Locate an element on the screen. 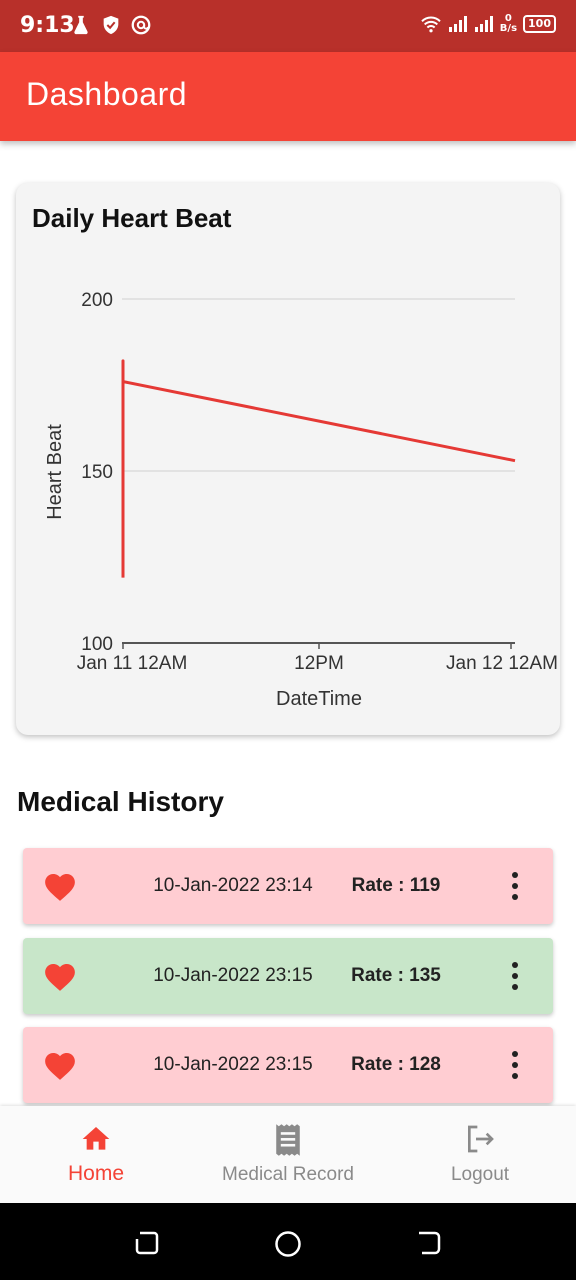 Image resolution: width=576 pixels, height=1280 pixels. history-rate: Rate : 135 is located at coordinates (396, 975).